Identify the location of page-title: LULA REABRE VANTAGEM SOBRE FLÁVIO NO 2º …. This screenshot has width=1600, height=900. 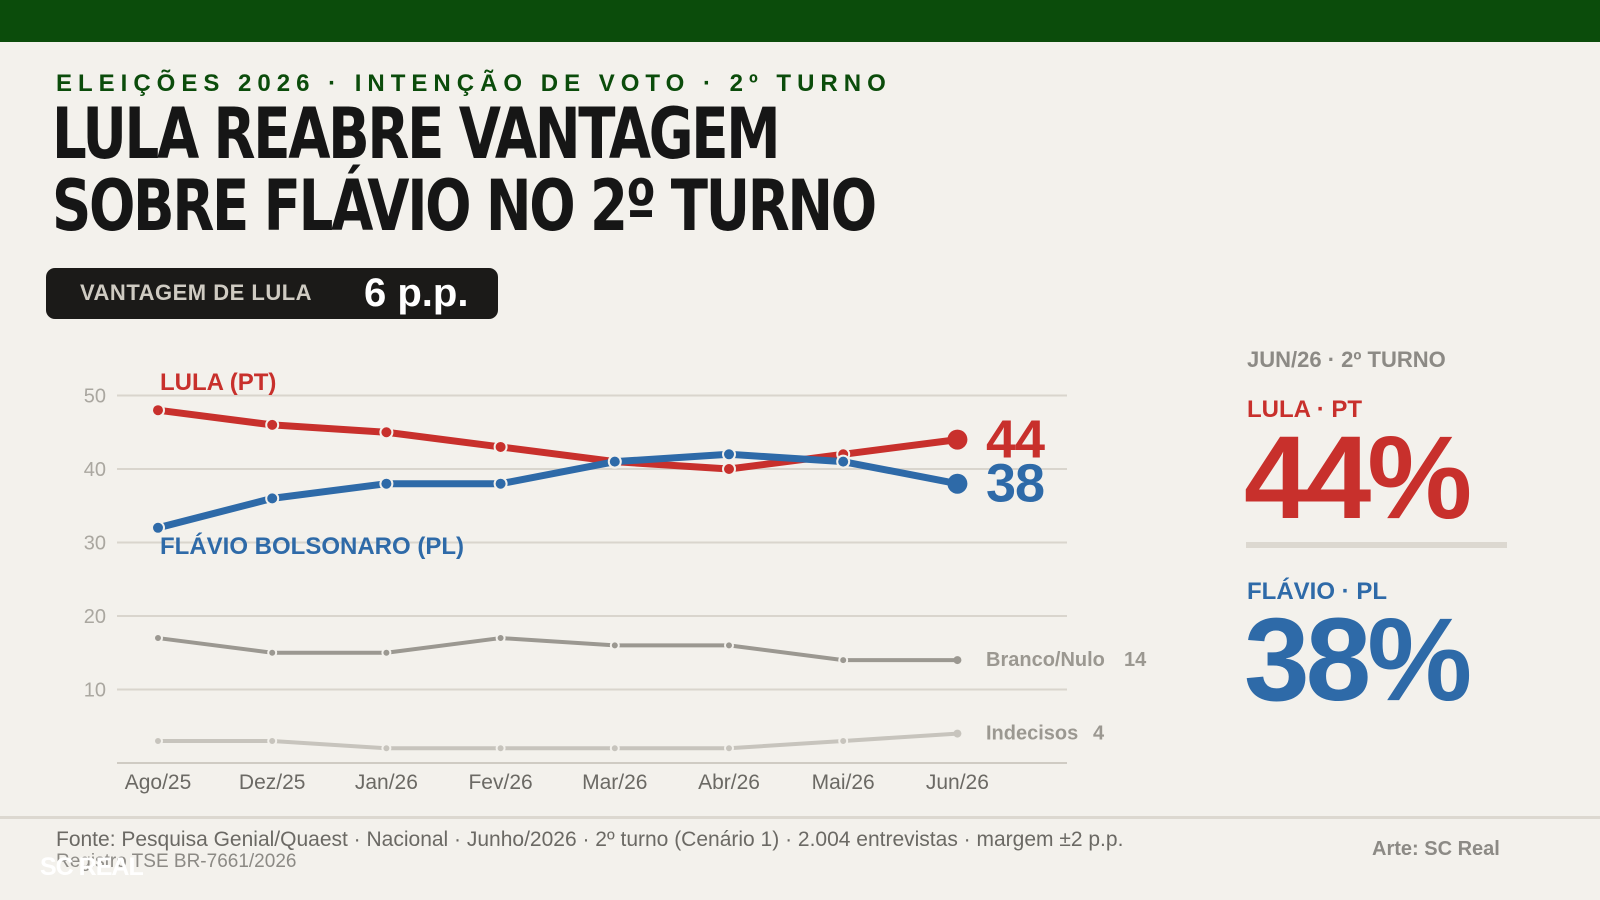
(464, 170).